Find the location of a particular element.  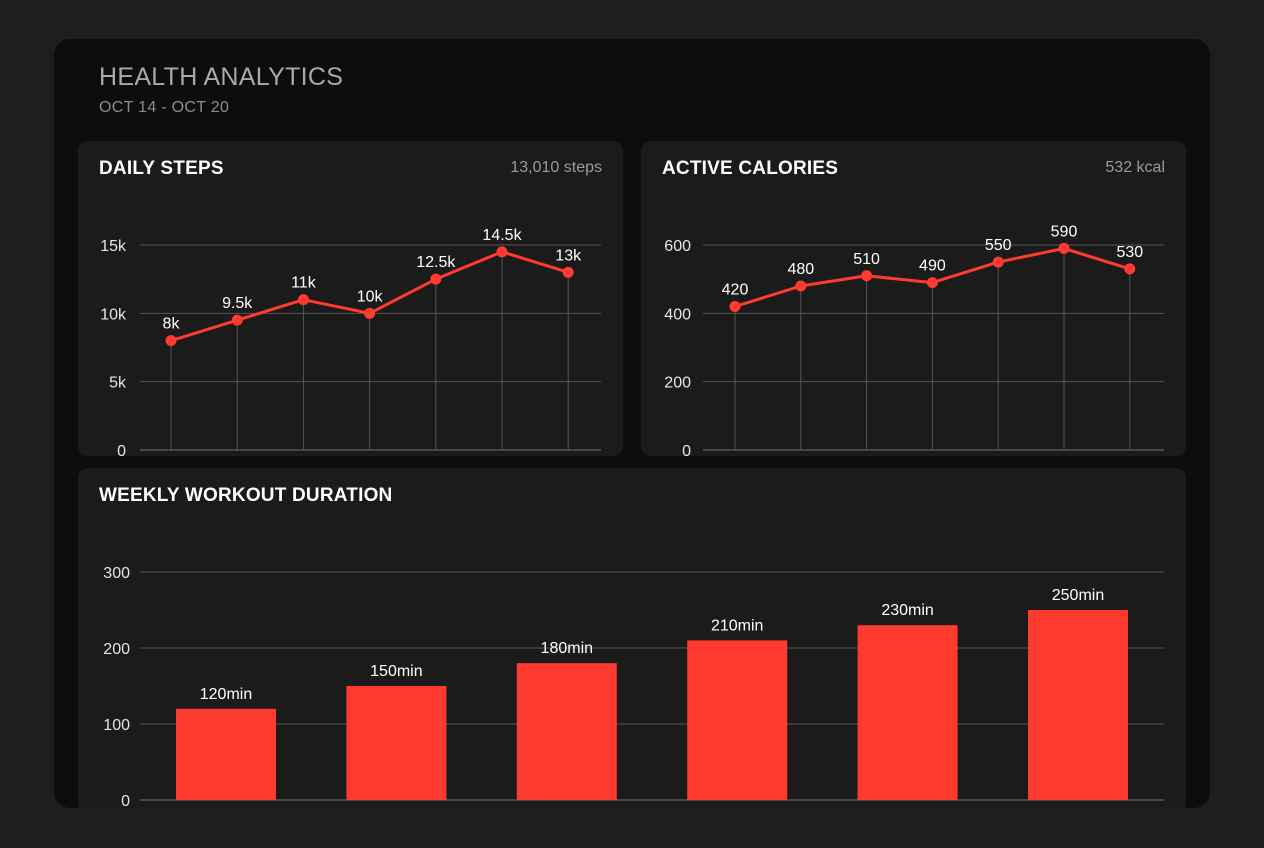

workout-y-tick-label: 200 is located at coordinates (116, 649).